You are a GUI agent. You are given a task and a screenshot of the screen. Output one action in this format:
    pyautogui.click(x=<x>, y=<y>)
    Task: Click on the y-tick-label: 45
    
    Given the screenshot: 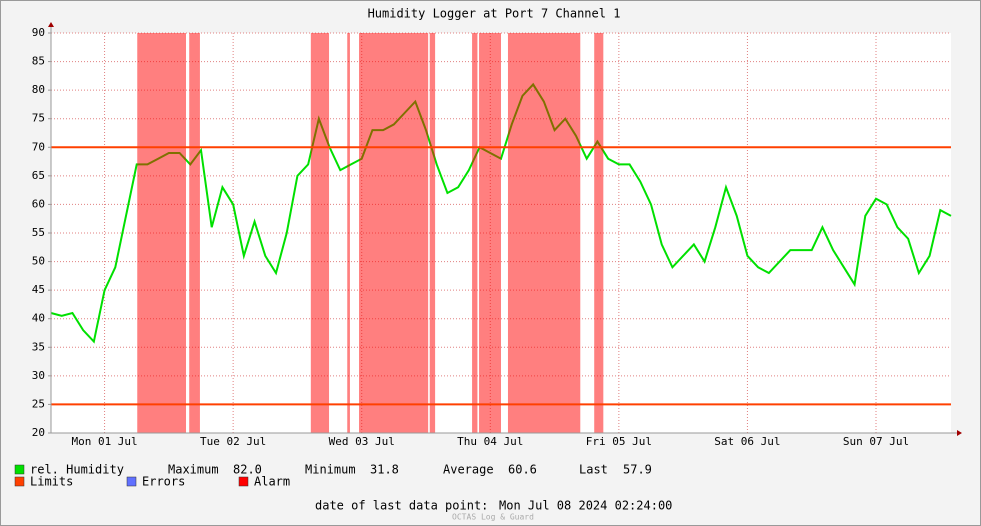 What is the action you would take?
    pyautogui.click(x=38, y=289)
    